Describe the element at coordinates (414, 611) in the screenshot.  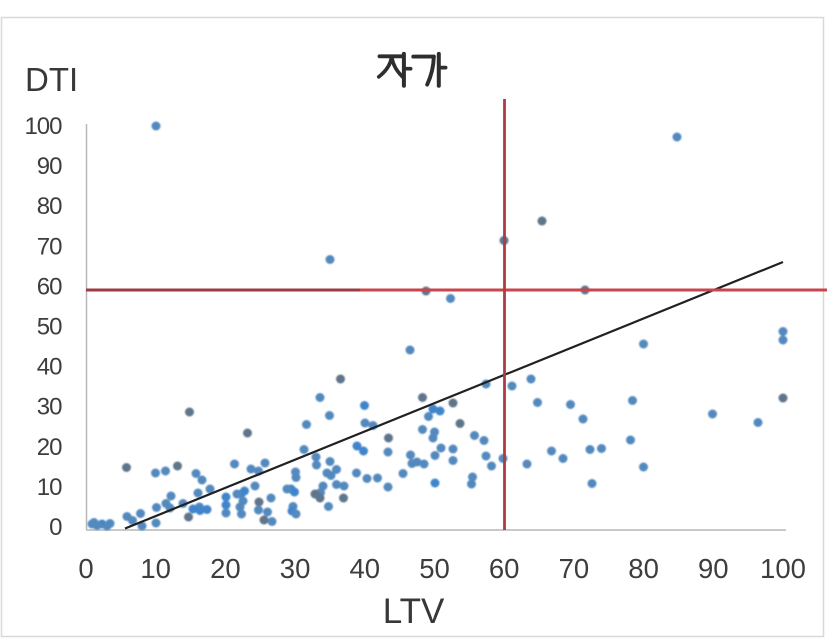
I see `svg-text: LTV` at that location.